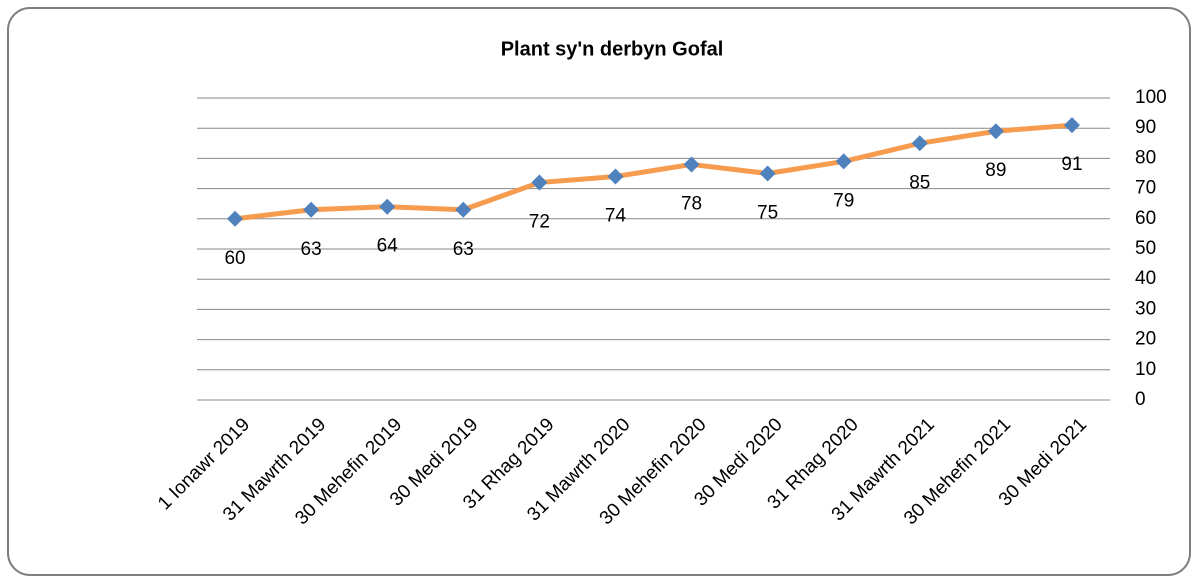  What do you see at coordinates (612, 49) in the screenshot?
I see `chart-title: Plant sy'n derbyn Gofal` at bounding box center [612, 49].